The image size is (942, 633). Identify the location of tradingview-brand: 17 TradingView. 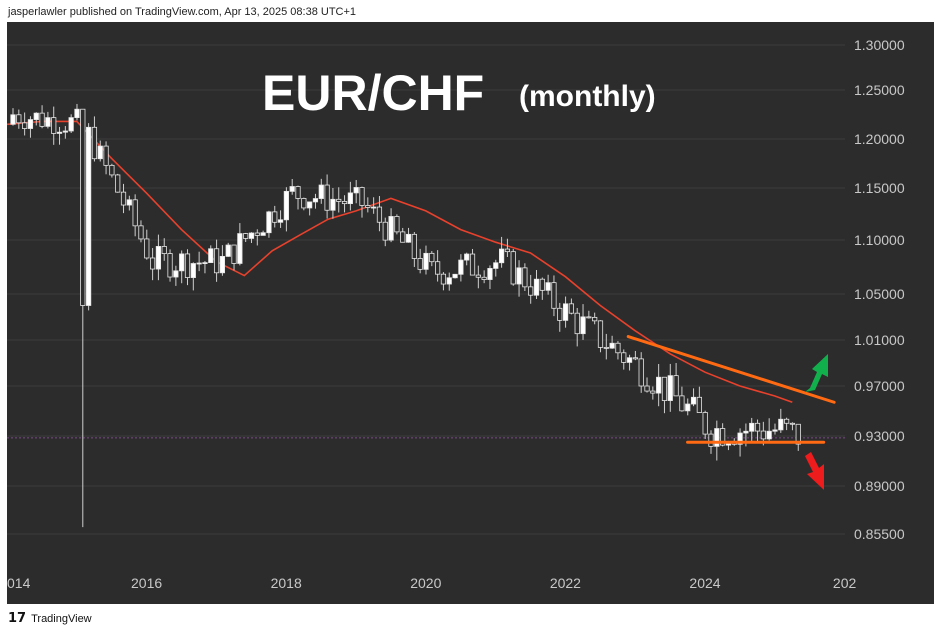
(50, 618).